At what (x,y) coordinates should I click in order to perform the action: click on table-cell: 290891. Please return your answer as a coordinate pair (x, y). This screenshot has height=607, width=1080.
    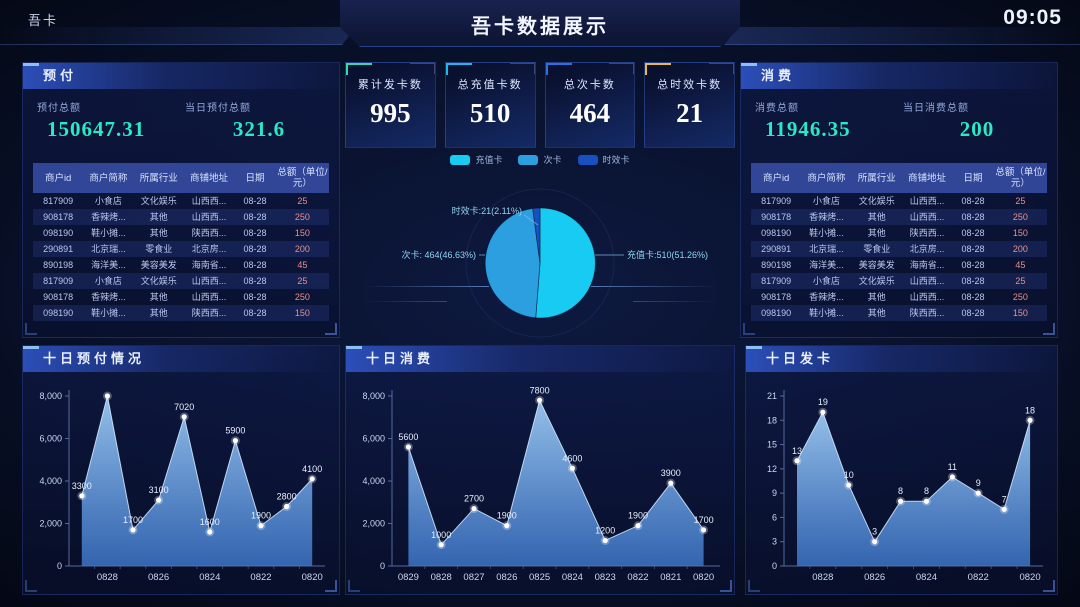
    Looking at the image, I should click on (58, 248).